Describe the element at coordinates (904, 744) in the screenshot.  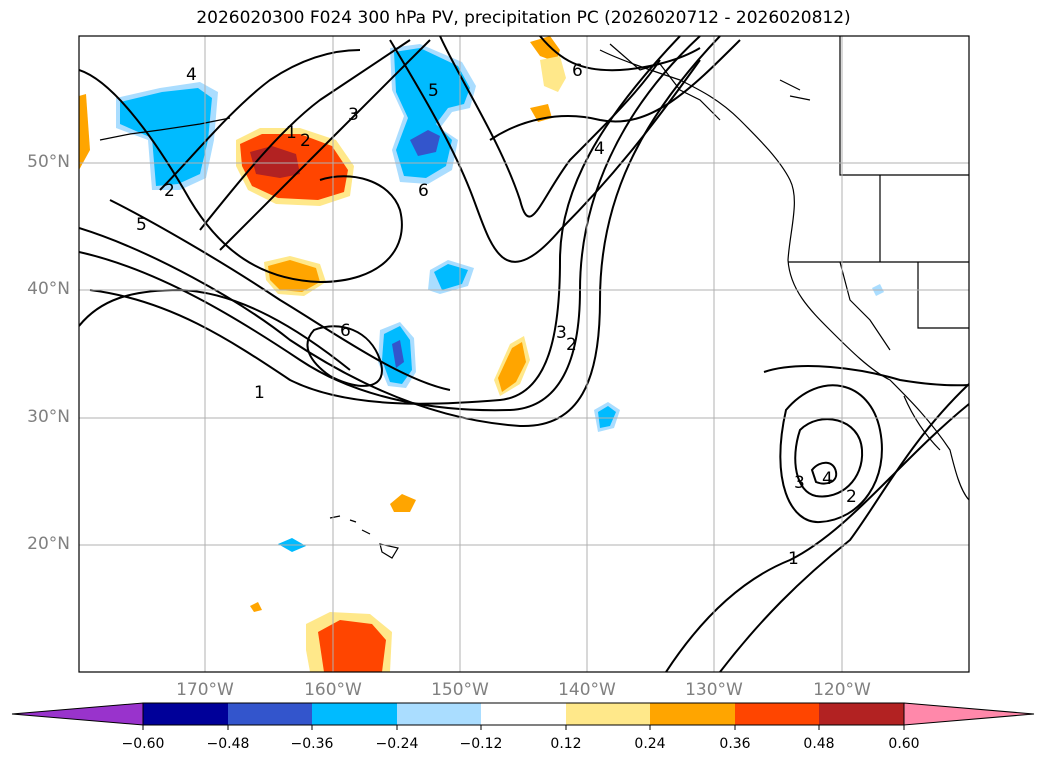
I see `colorbar-tick-label: 0.60` at that location.